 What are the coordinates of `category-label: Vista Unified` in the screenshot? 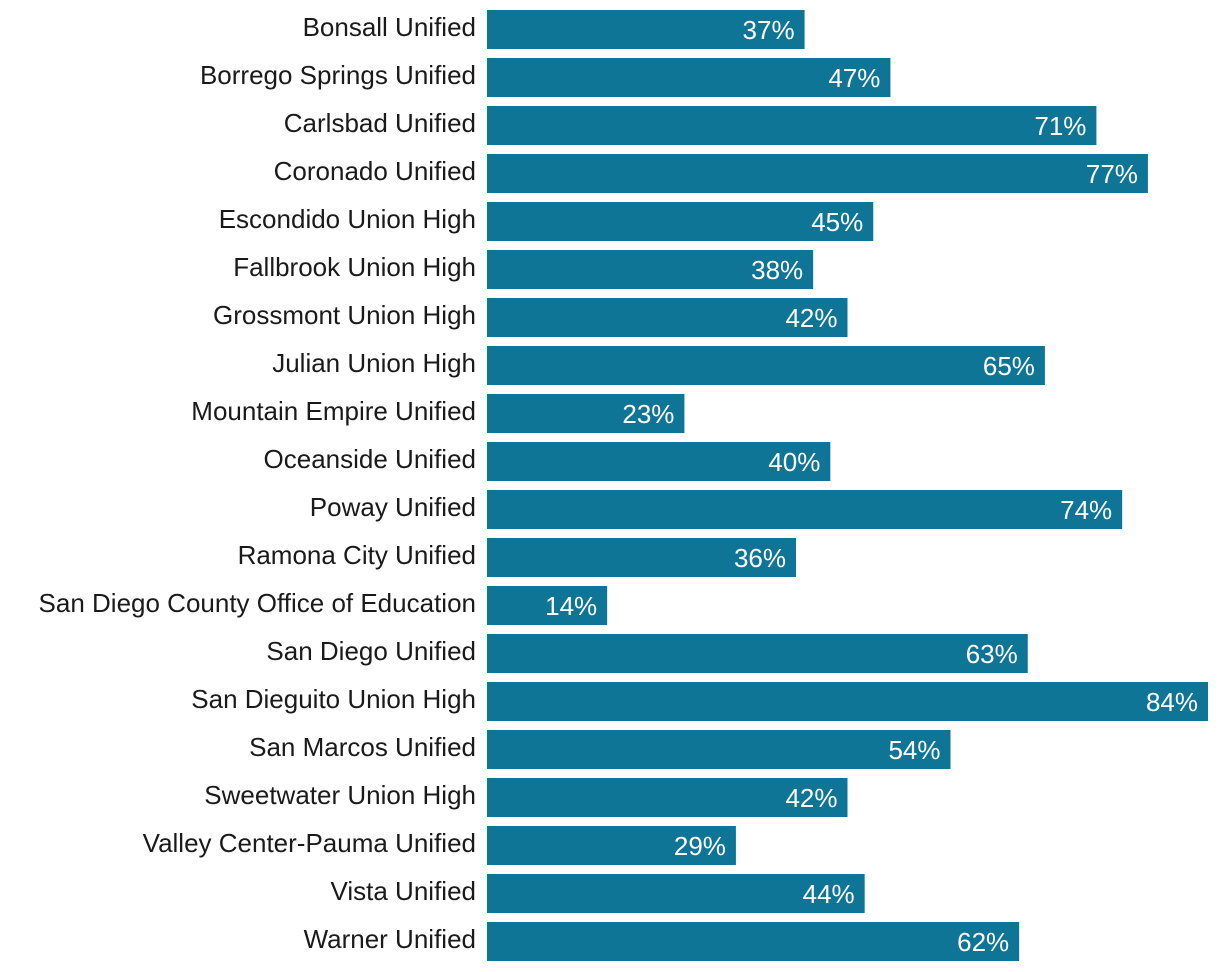 It's located at (404, 891).